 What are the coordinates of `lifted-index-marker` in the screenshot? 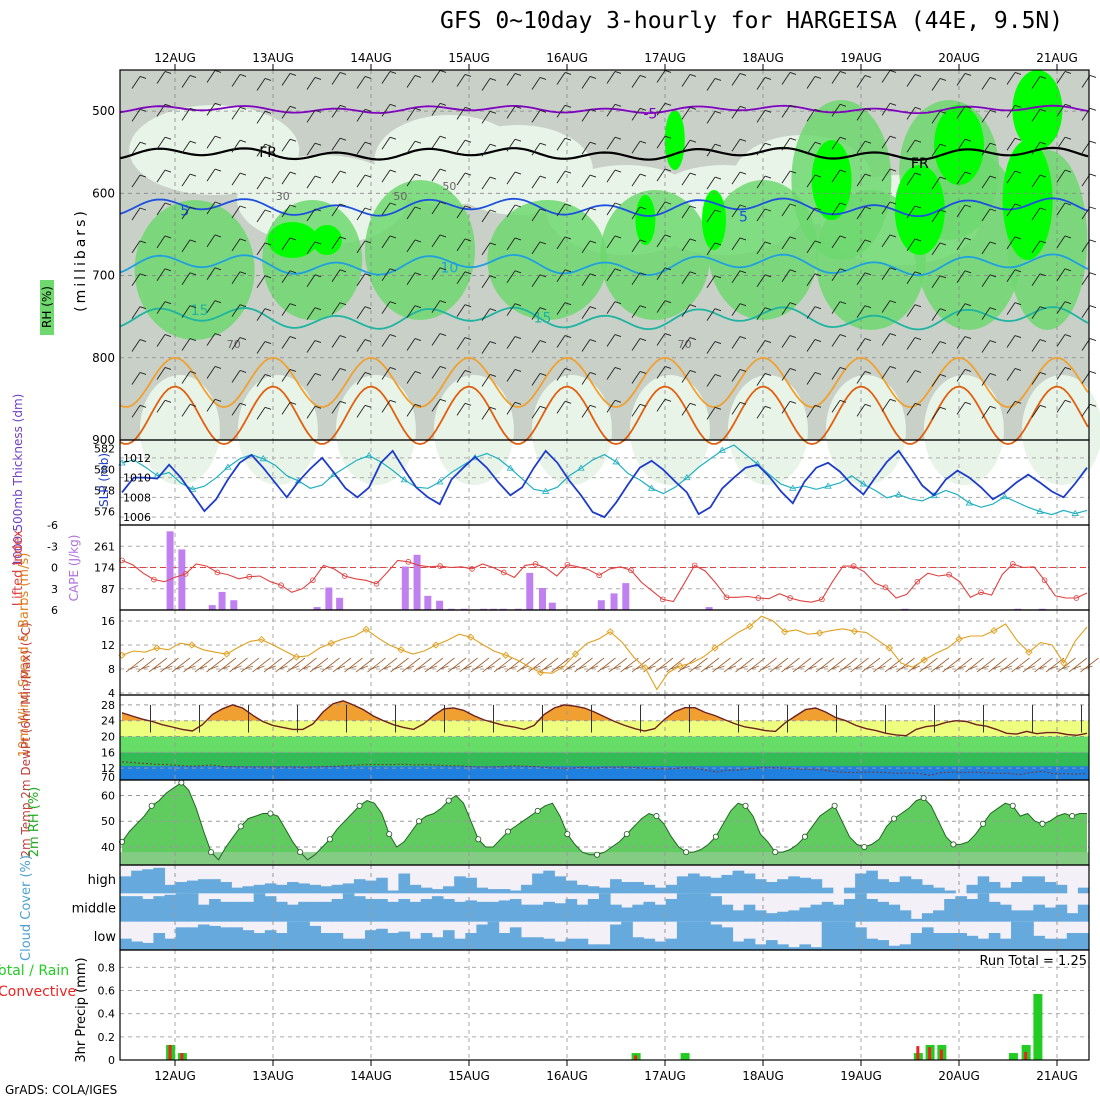 It's located at (313, 580).